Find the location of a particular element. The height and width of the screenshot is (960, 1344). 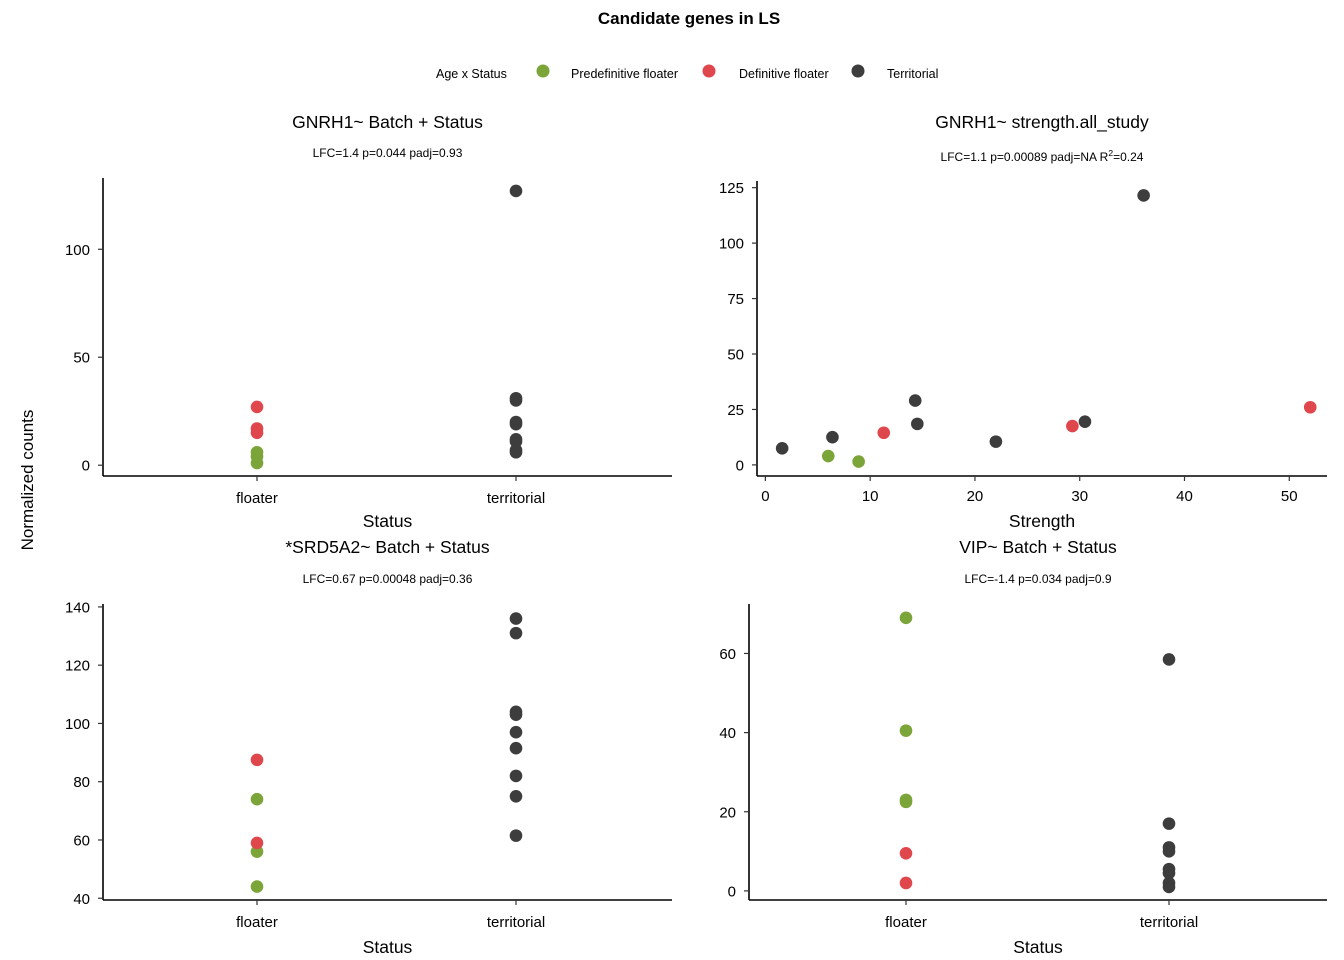

x-tick-label: 30 is located at coordinates (1079, 496).